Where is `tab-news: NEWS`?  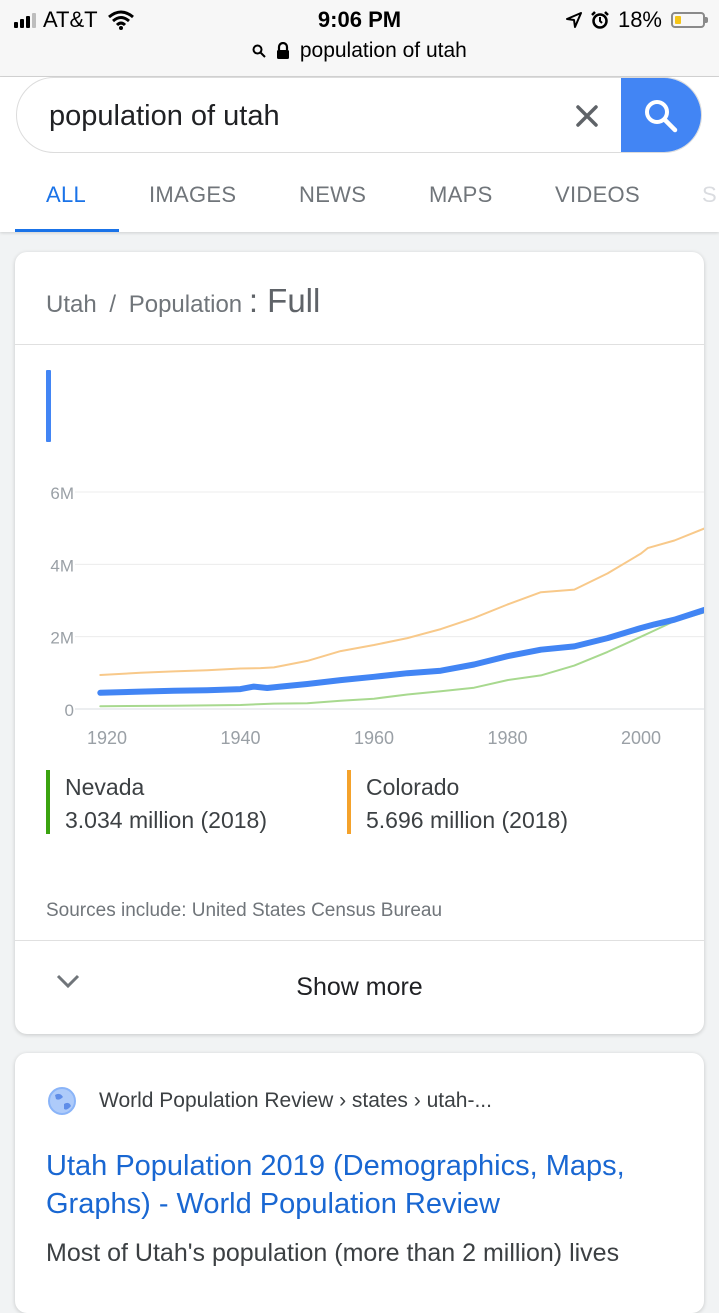
tab-news: NEWS is located at coordinates (333, 194).